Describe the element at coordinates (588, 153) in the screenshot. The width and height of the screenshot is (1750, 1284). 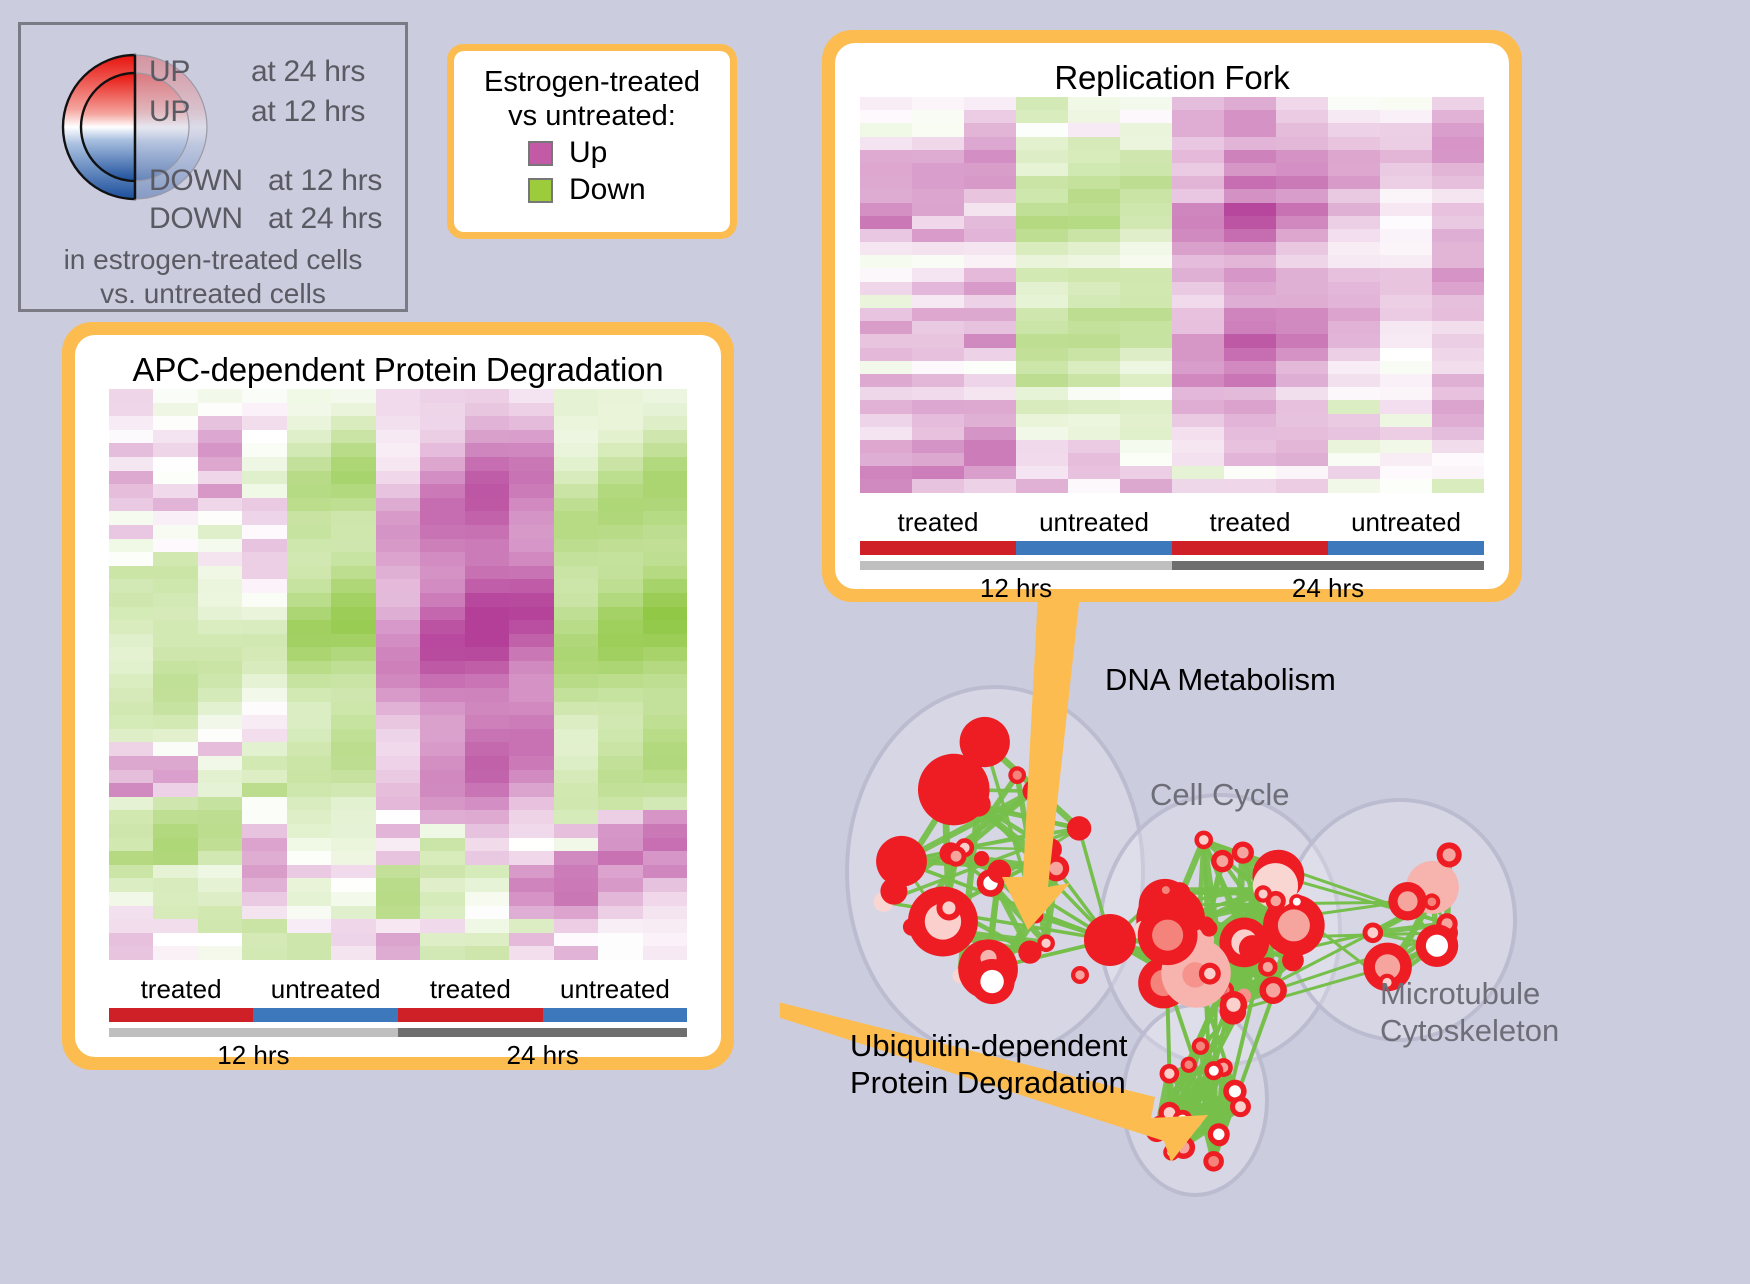
I see `key-label-up: Up` at that location.